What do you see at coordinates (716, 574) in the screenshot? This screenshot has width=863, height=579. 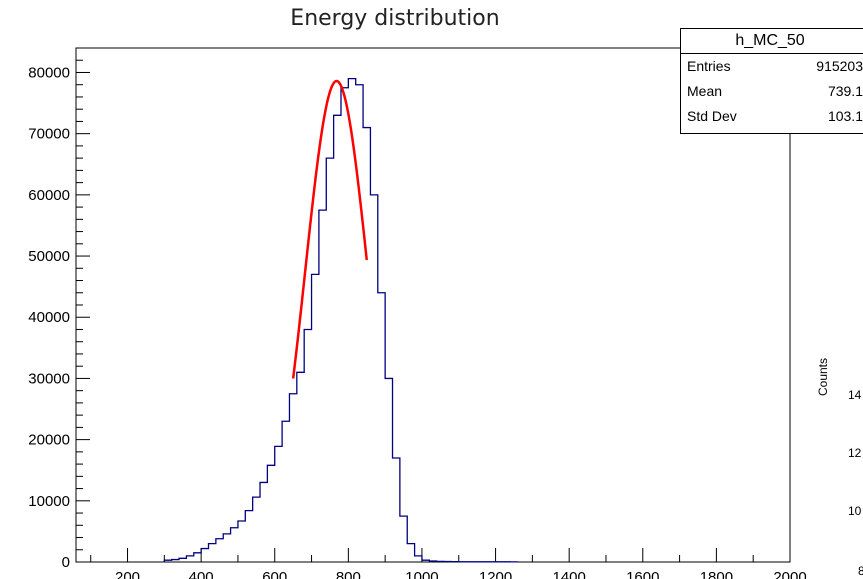 I see `x-tick-label: 1800` at bounding box center [716, 574].